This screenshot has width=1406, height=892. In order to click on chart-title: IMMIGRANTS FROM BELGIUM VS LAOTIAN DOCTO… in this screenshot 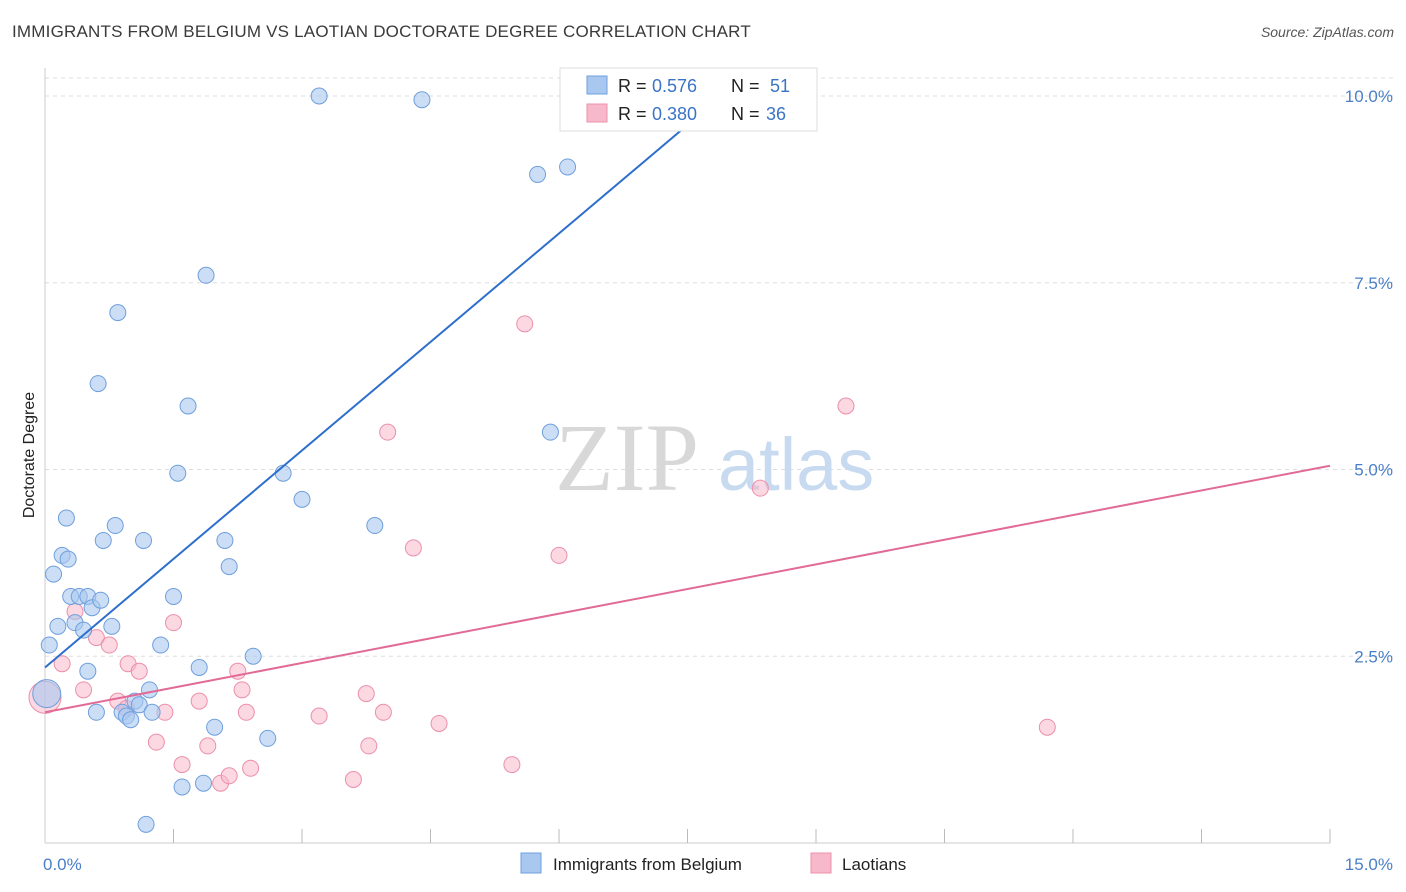, I will do `click(381, 31)`.